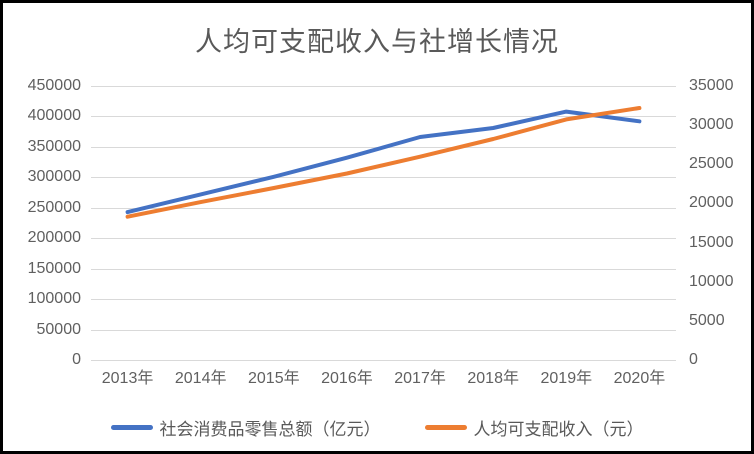 This screenshot has height=454, width=754. I want to click on series1-line-swatch, so click(131, 427).